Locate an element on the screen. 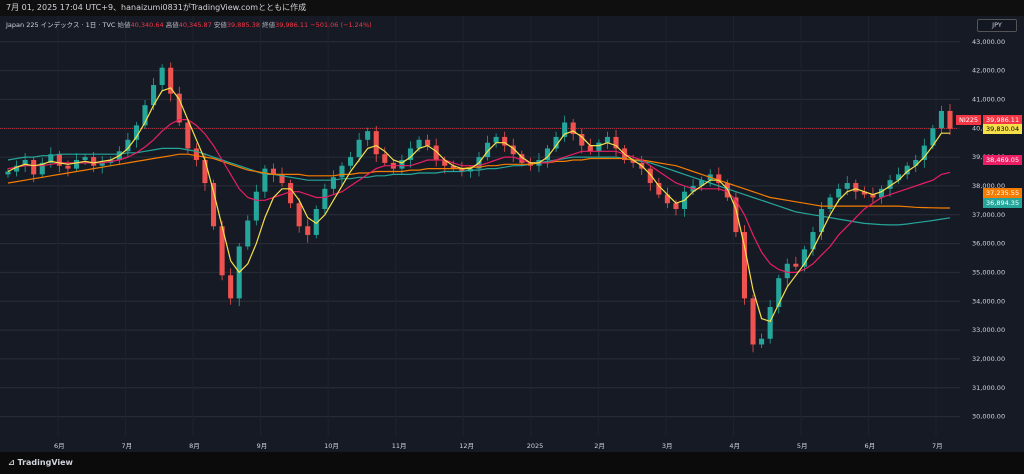 The height and width of the screenshot is (474, 1024). last-price-tag: 39,986.11 is located at coordinates (1003, 120).